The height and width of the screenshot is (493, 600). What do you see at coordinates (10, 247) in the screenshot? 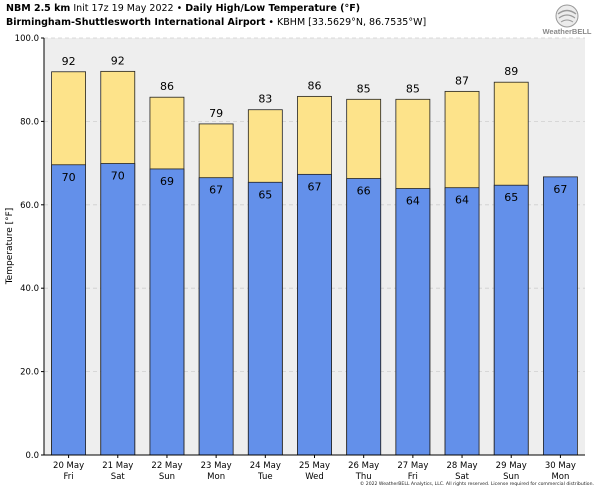
I see `y-axis-label: Temperature [°F]` at bounding box center [10, 247].